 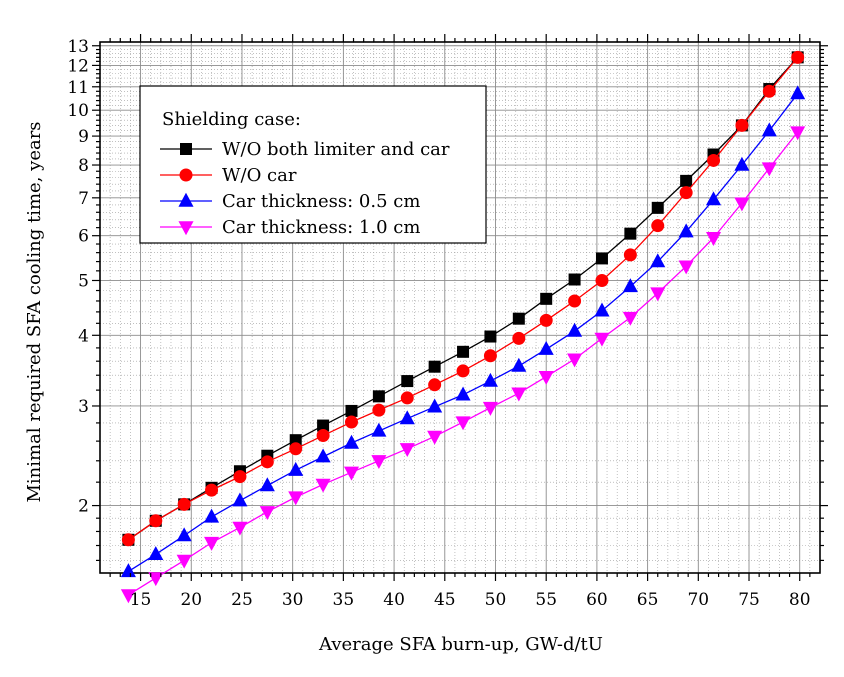 What do you see at coordinates (83, 199) in the screenshot?
I see `y-tick-label: 7` at bounding box center [83, 199].